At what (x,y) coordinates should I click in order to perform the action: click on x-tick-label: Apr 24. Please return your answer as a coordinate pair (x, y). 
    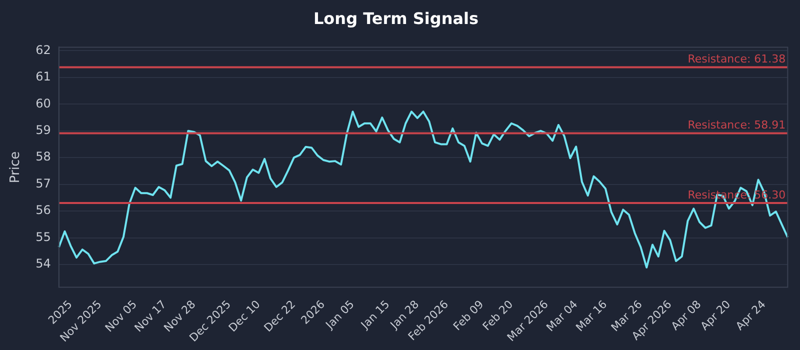
    Looking at the image, I should click on (750, 315).